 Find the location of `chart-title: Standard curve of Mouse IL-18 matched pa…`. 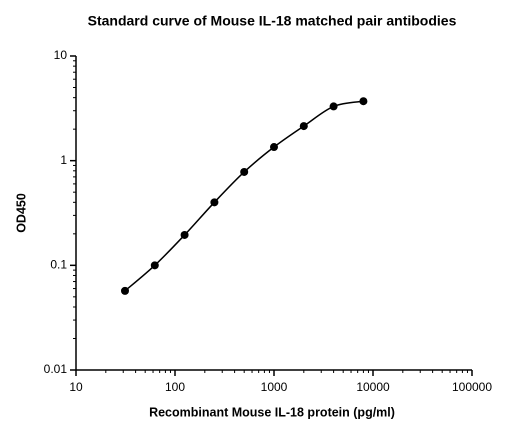

chart-title: Standard curve of Mouse IL-18 matched pa… is located at coordinates (272, 21).